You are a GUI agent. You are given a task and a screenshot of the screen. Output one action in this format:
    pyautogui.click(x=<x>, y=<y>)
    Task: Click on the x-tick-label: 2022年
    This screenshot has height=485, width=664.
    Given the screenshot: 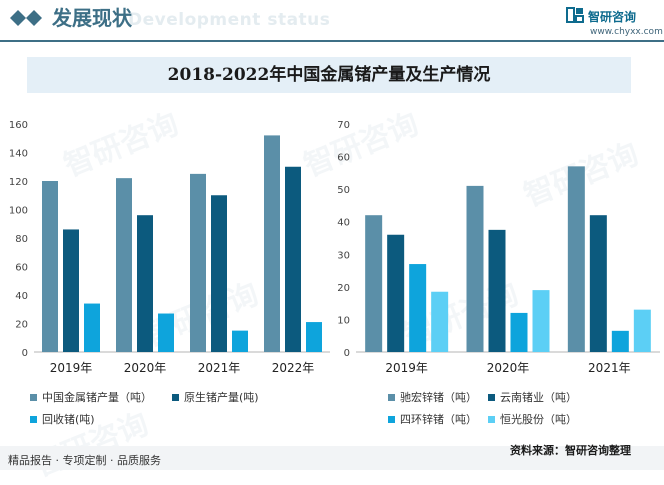 What is the action you would take?
    pyautogui.click(x=293, y=368)
    